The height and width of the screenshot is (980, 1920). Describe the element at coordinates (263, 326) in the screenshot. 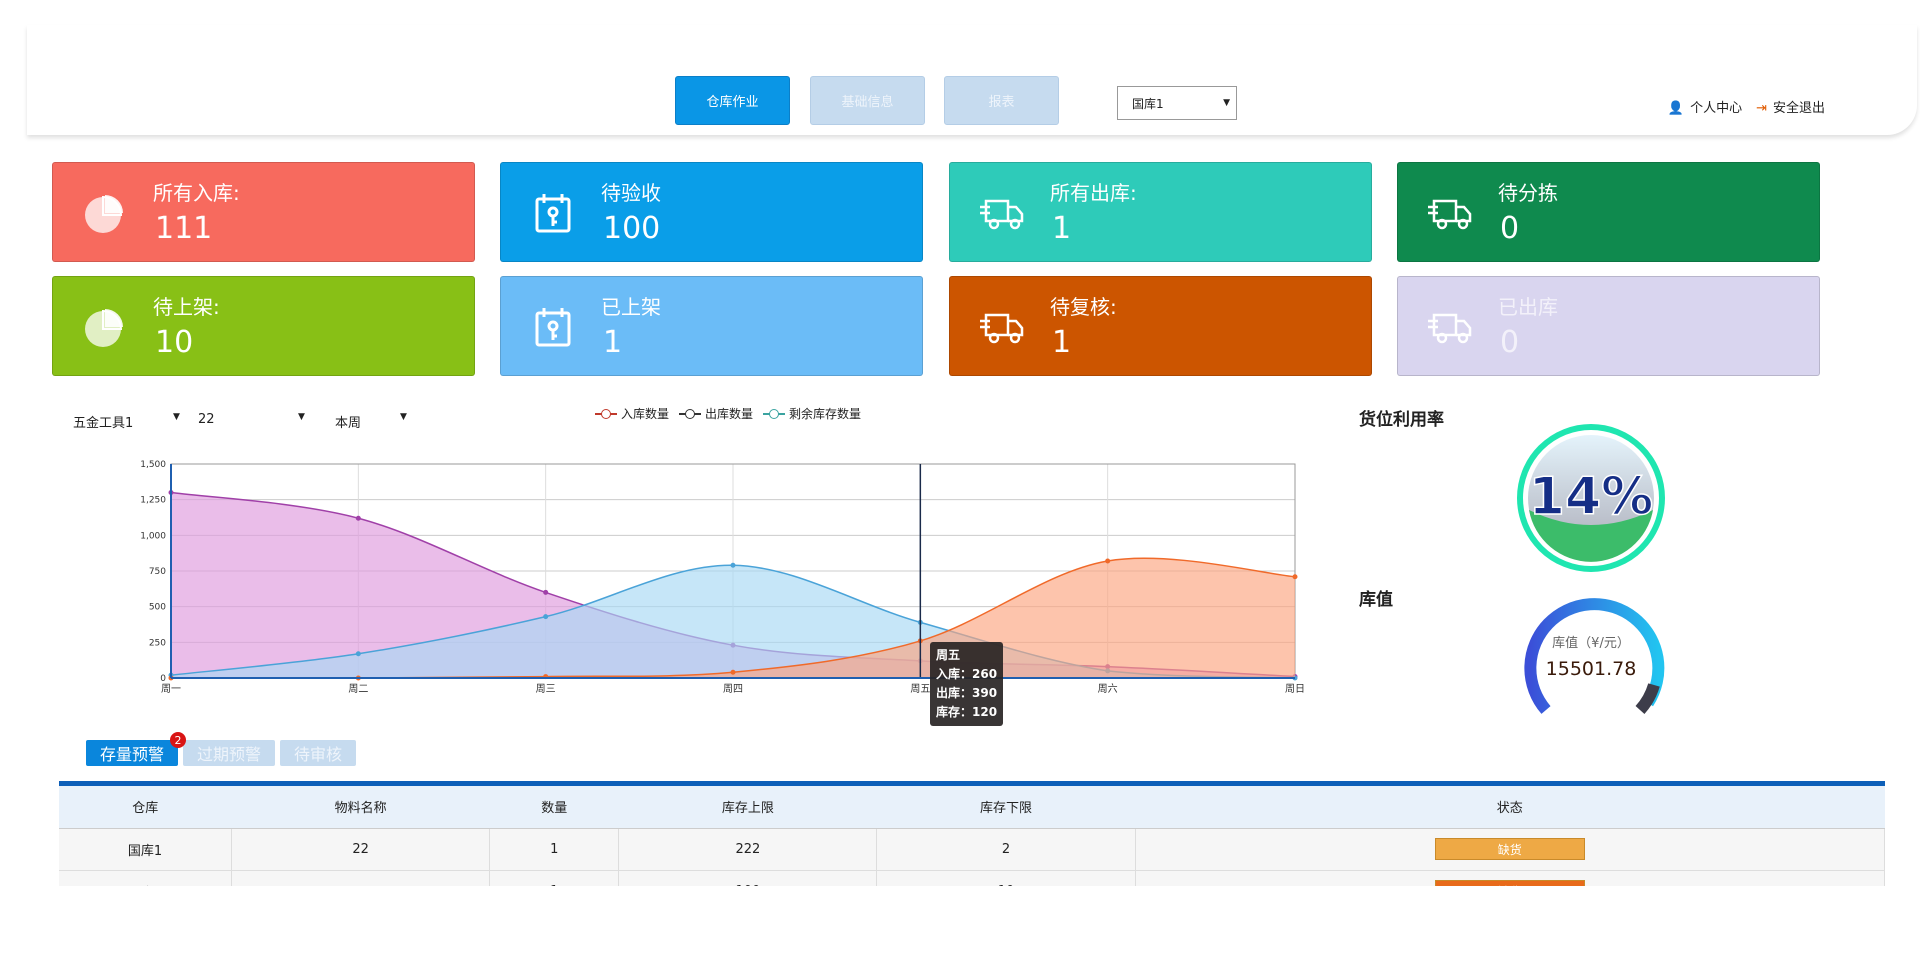

I see `card-pending-shelving: 待上架: 10` at that location.